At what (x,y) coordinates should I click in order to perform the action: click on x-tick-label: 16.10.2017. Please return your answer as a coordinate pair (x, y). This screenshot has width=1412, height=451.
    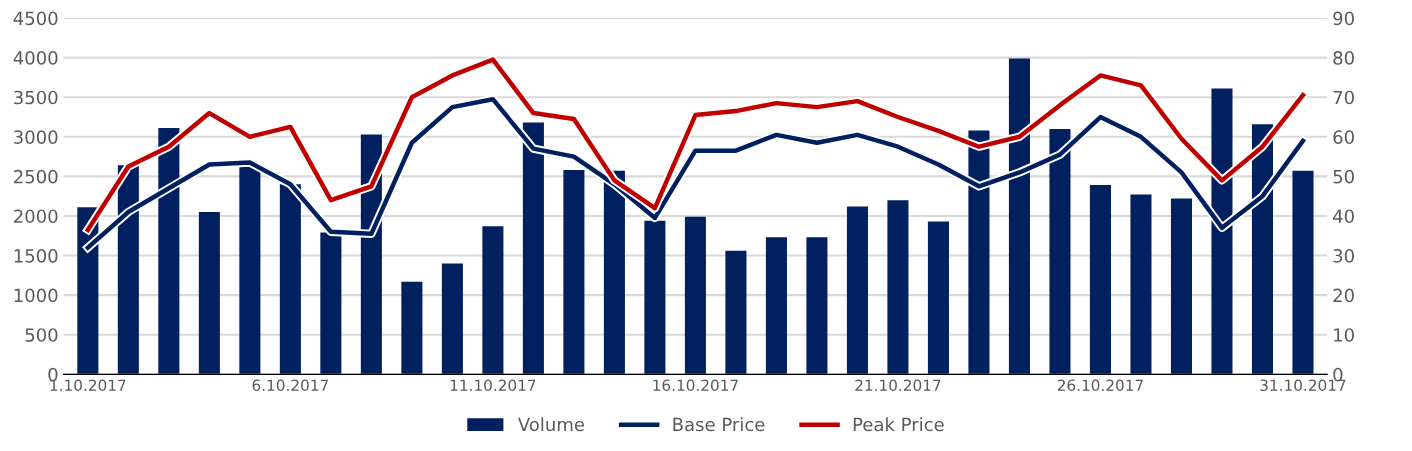
    Looking at the image, I should click on (695, 385).